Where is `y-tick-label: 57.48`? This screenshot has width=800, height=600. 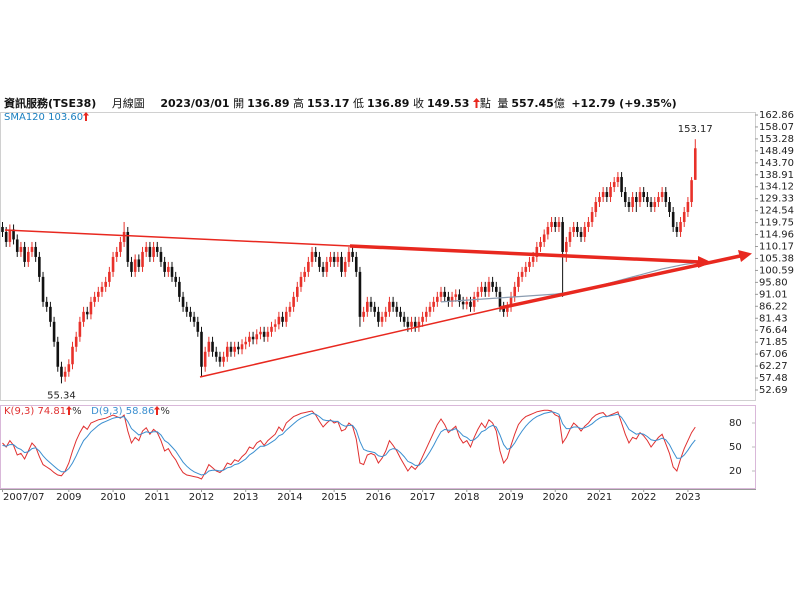 y-tick-label: 57.48 is located at coordinates (773, 378).